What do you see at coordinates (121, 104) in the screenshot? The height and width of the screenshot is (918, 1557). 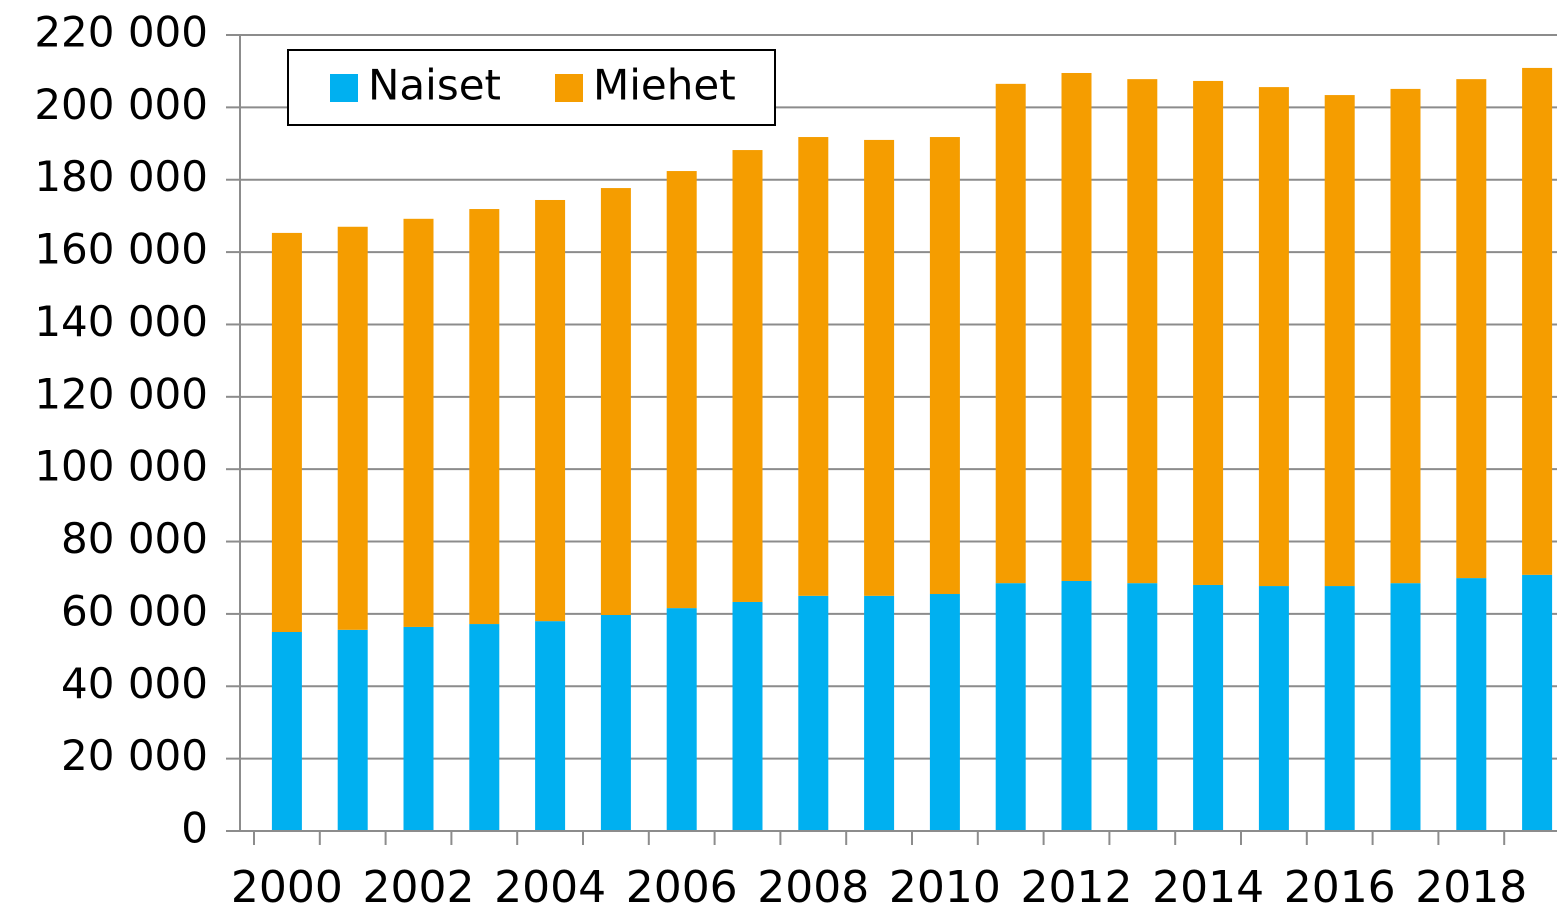 I see `y-tick-label: 200 000` at bounding box center [121, 104].